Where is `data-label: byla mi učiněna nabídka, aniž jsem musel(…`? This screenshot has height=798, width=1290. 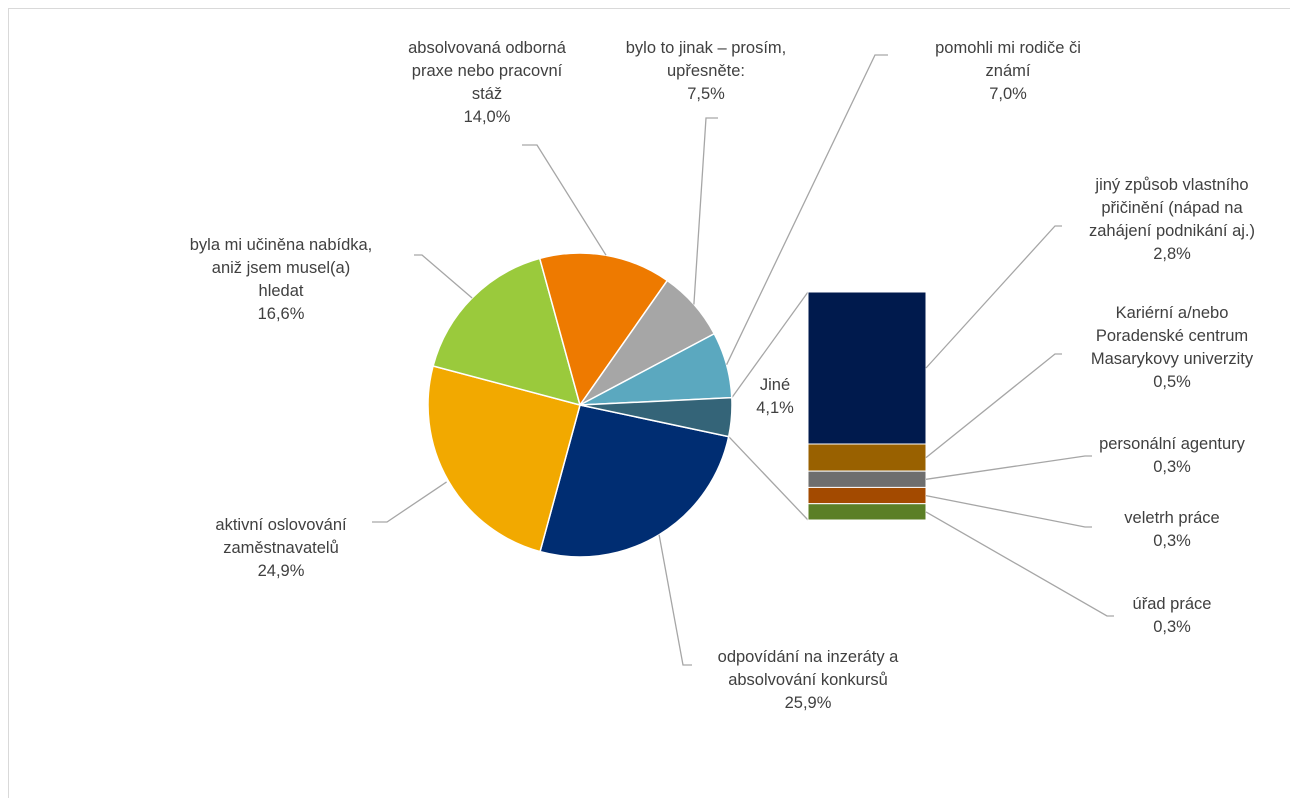
data-label: byla mi učiněna nabídka, aniž jsem musel(… is located at coordinates (281, 279).